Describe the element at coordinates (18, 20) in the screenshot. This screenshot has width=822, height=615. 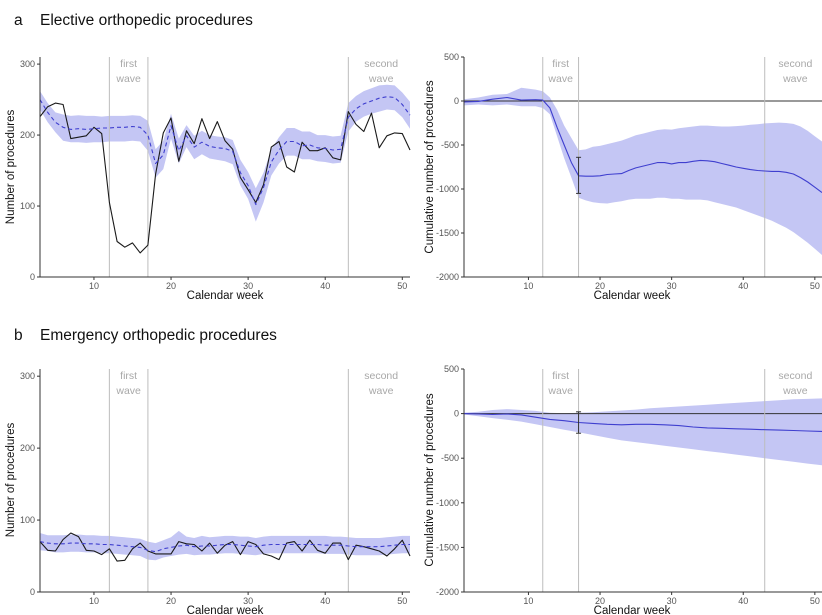
I see `panel-a-letter: a` at that location.